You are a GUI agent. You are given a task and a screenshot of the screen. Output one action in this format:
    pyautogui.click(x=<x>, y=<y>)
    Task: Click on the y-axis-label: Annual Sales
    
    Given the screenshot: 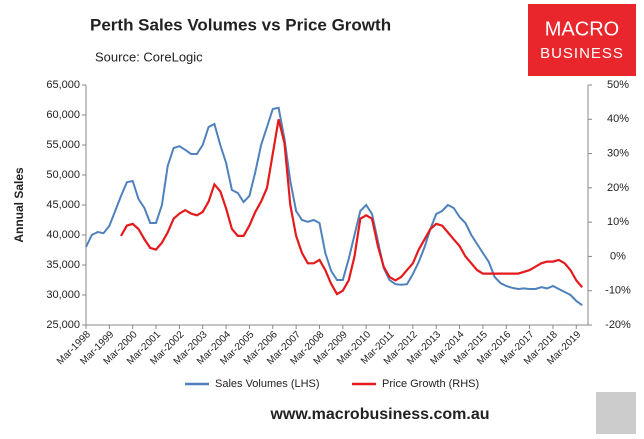 What is the action you would take?
    pyautogui.click(x=19, y=205)
    